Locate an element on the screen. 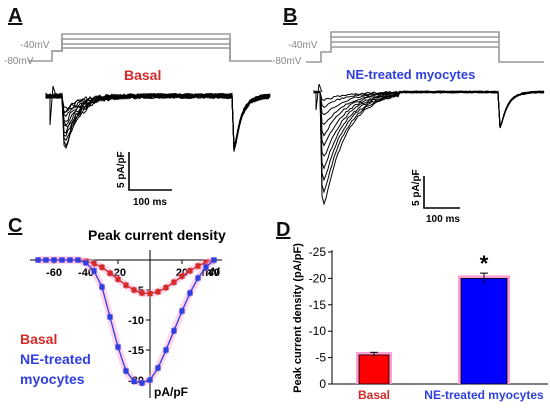  legend-ne-line2: myocytes is located at coordinates (52, 379).